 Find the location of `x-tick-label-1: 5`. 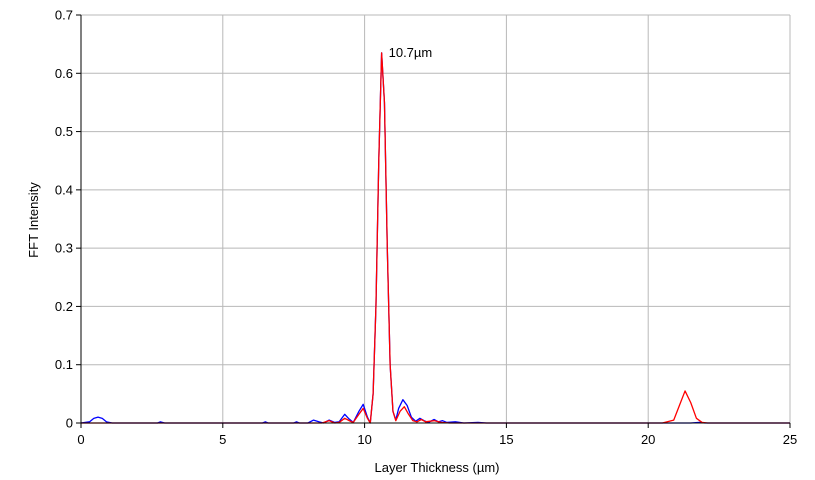

x-tick-label-1: 5 is located at coordinates (222, 439).